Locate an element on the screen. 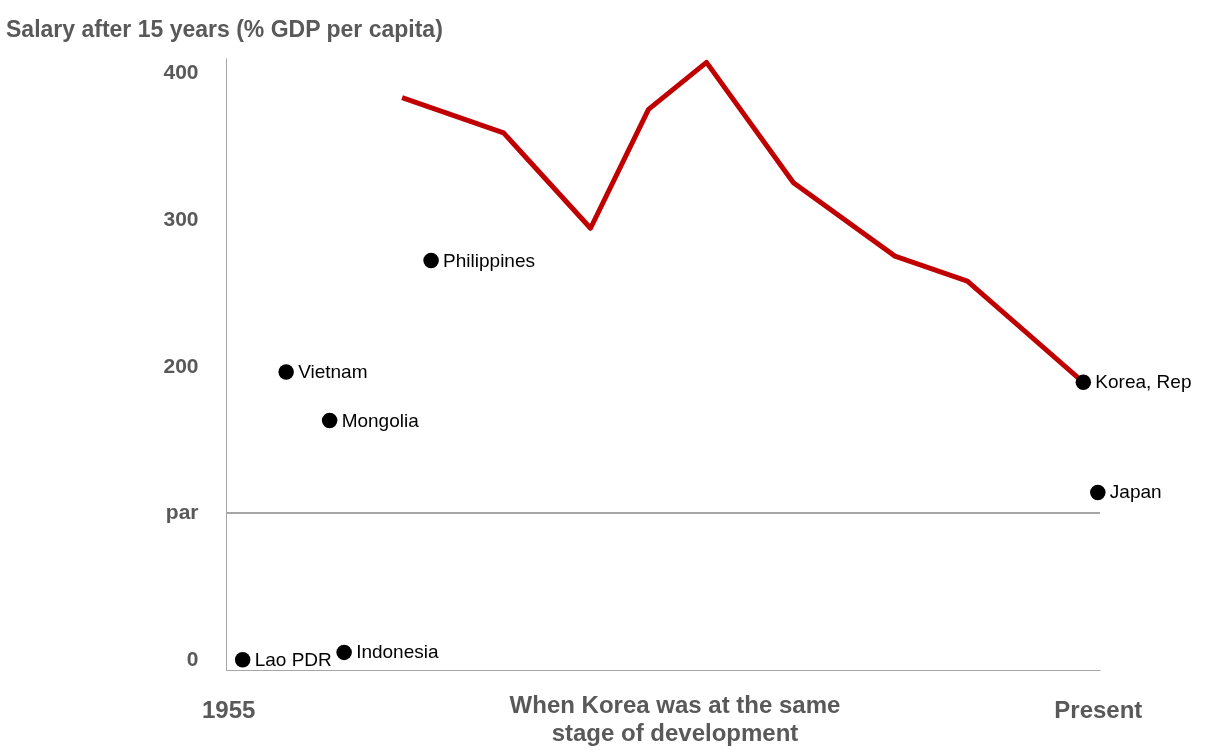 Image resolution: width=1220 pixels, height=750 pixels. annotation: Korea, Rep is located at coordinates (1143, 382).